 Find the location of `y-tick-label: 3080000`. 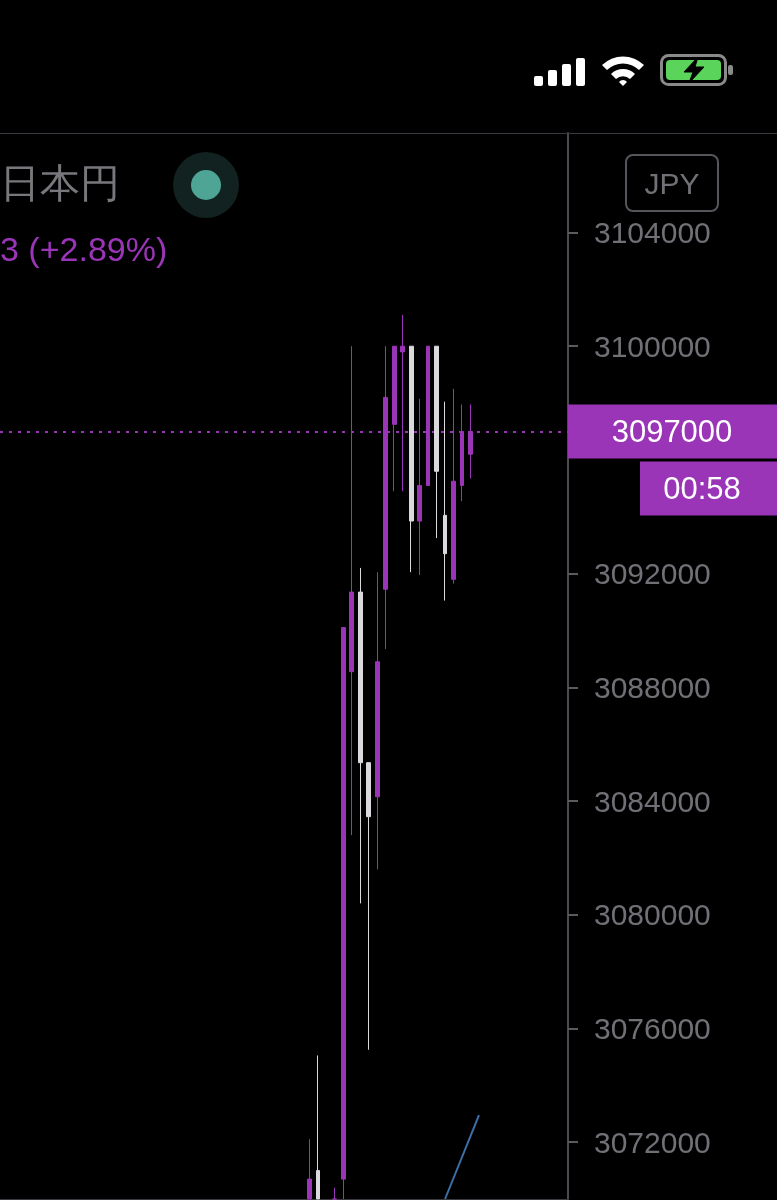

y-tick-label: 3080000 is located at coordinates (652, 915).